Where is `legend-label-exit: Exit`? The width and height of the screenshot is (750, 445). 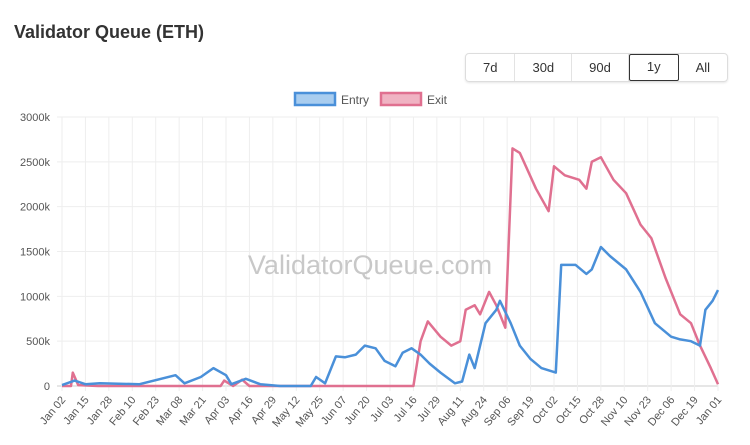
legend-label-exit: Exit is located at coordinates (437, 100).